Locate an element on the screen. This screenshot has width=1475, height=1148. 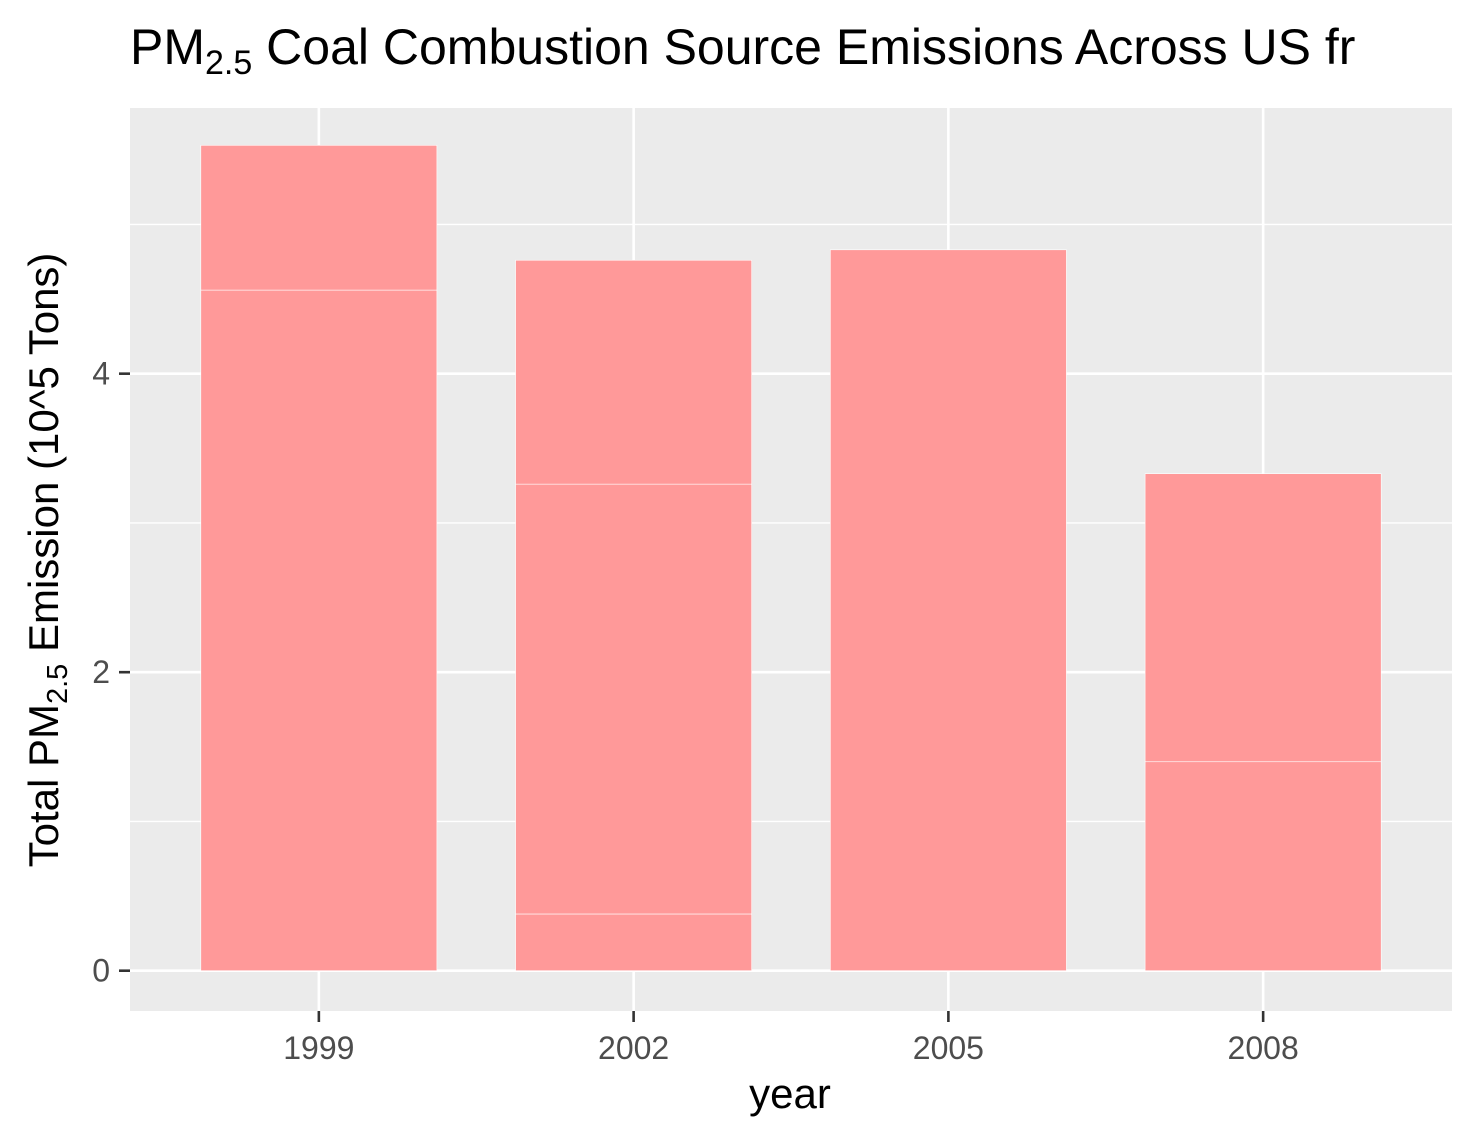
chart-title-prefix: PM is located at coordinates (167, 47).